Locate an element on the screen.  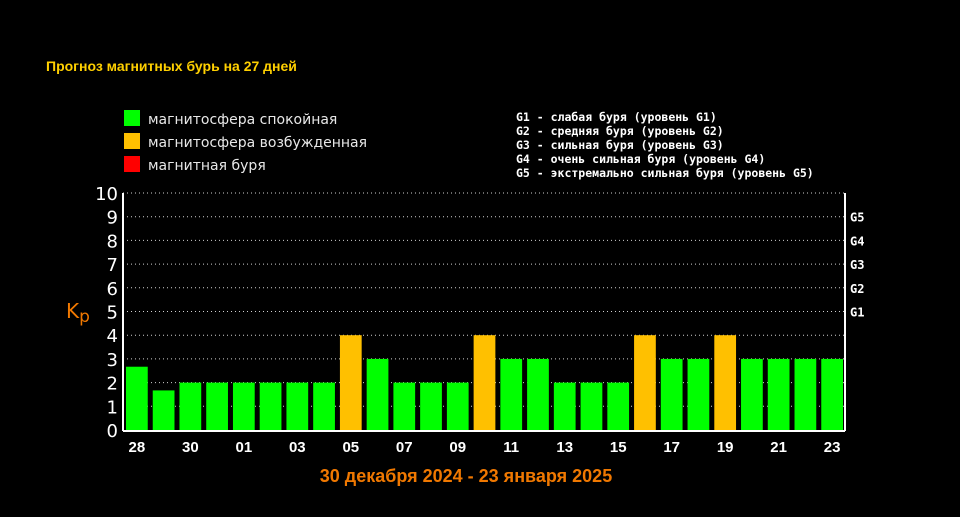
x-tick-03: 03 is located at coordinates (297, 447).